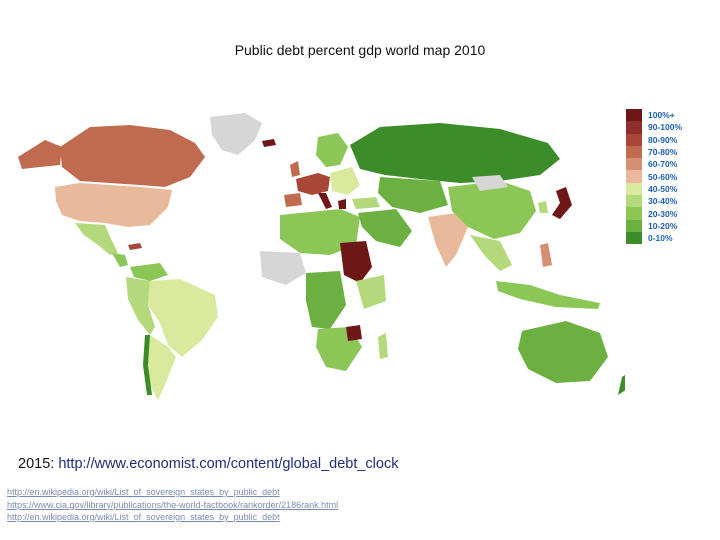 This screenshot has width=720, height=540. What do you see at coordinates (563, 352) in the screenshot?
I see `region-australia` at bounding box center [563, 352].